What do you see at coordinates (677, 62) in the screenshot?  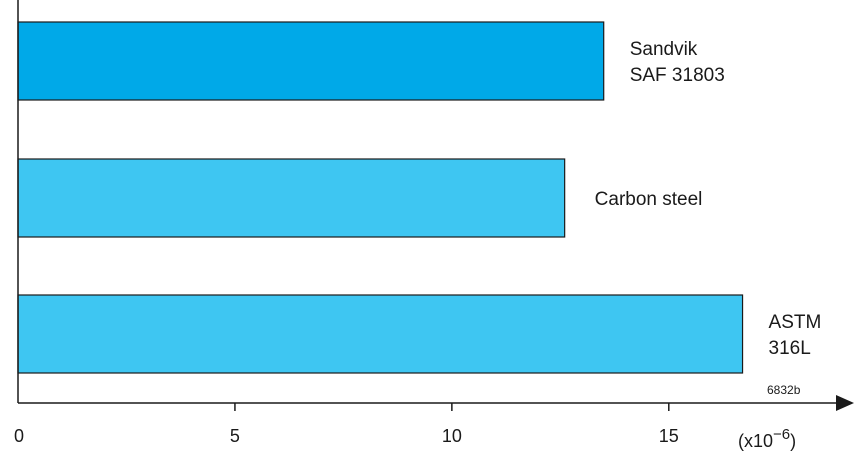 I see `bar-label-0: Sandvik SAF 31803` at bounding box center [677, 62].